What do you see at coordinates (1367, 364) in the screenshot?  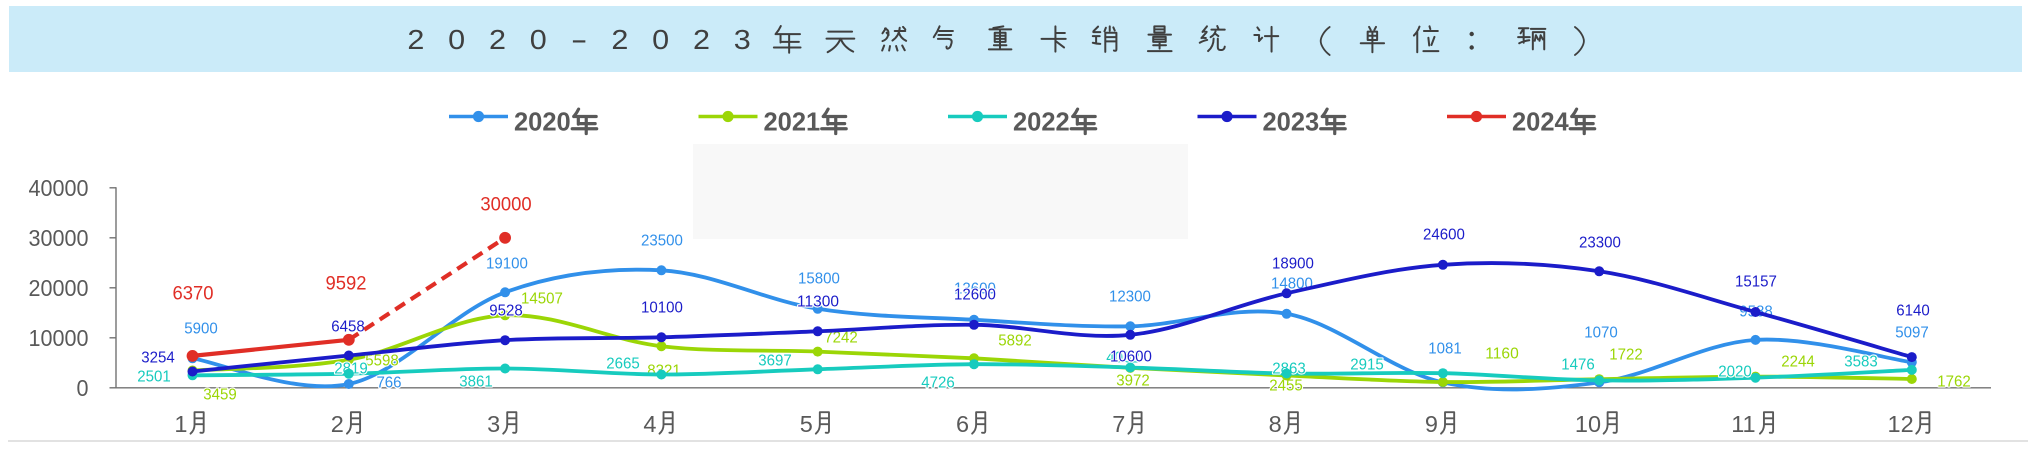 I see `svg-text: 2915` at bounding box center [1367, 364].